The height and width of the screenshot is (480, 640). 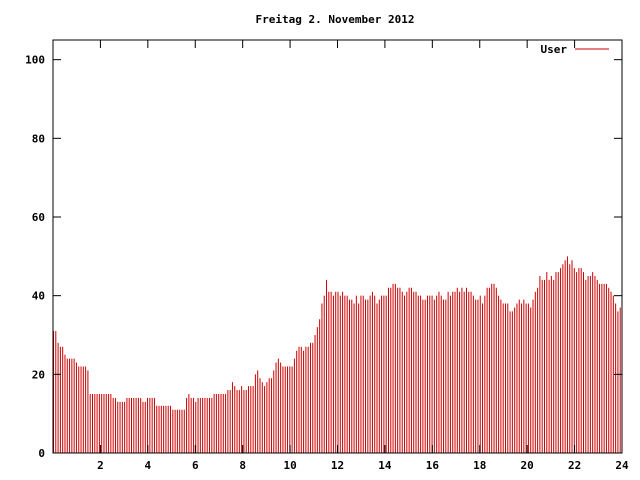 I want to click on x-tick-label: 12, so click(x=337, y=465).